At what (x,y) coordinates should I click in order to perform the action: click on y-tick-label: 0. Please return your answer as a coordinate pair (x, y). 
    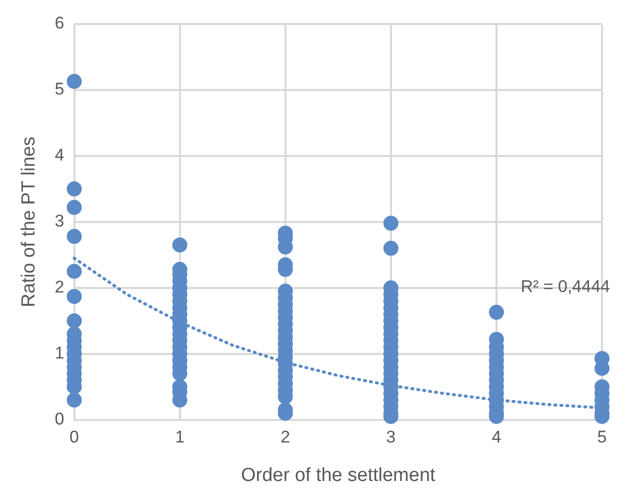
    Looking at the image, I should click on (59, 418).